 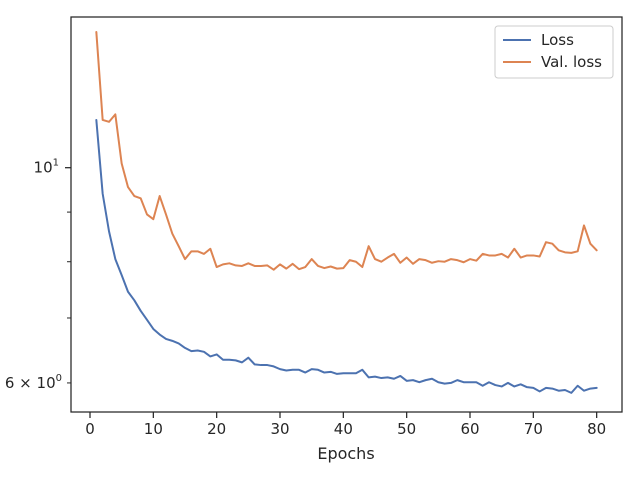 What do you see at coordinates (533, 429) in the screenshot?
I see `x-tick-label-7: 70` at bounding box center [533, 429].